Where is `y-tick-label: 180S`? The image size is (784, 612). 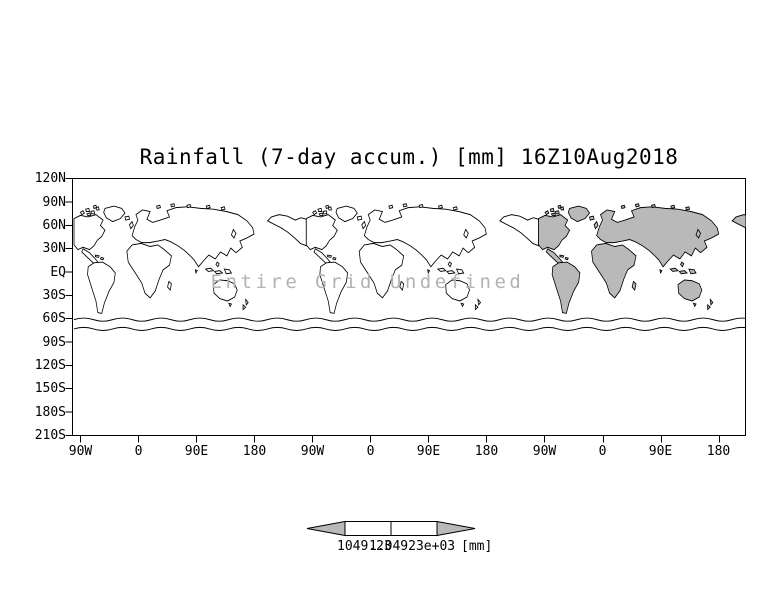 y-tick-label: 180S is located at coordinates (50, 412).